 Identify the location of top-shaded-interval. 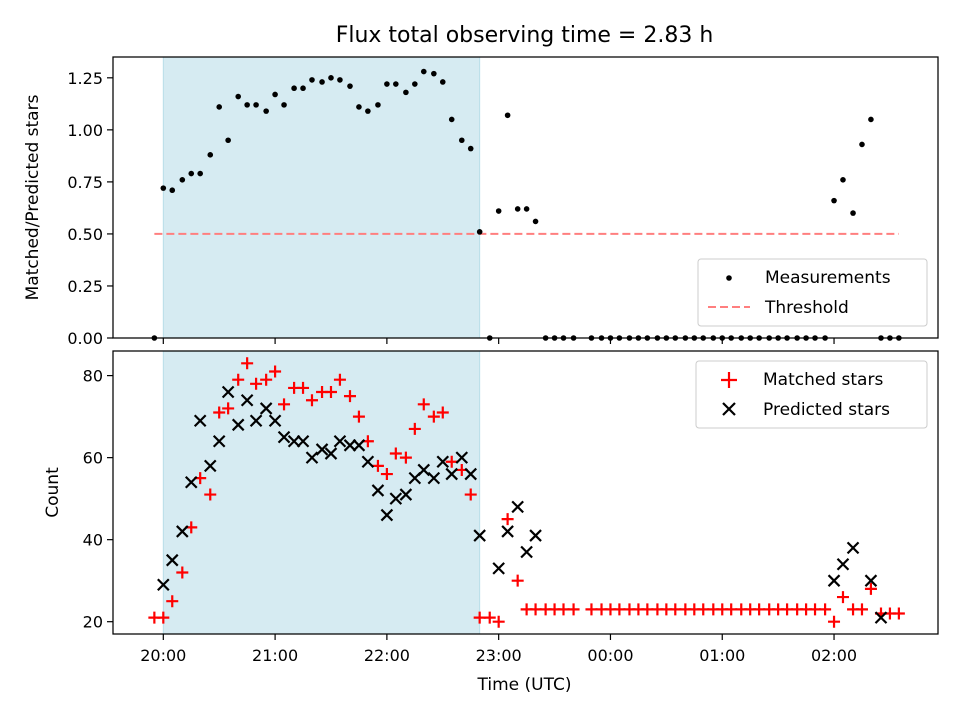
(321, 197).